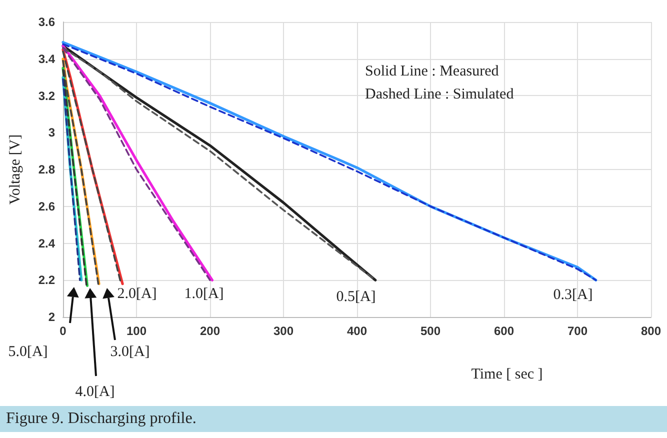 The width and height of the screenshot is (667, 438). I want to click on text: 3.0[A], so click(130, 352).